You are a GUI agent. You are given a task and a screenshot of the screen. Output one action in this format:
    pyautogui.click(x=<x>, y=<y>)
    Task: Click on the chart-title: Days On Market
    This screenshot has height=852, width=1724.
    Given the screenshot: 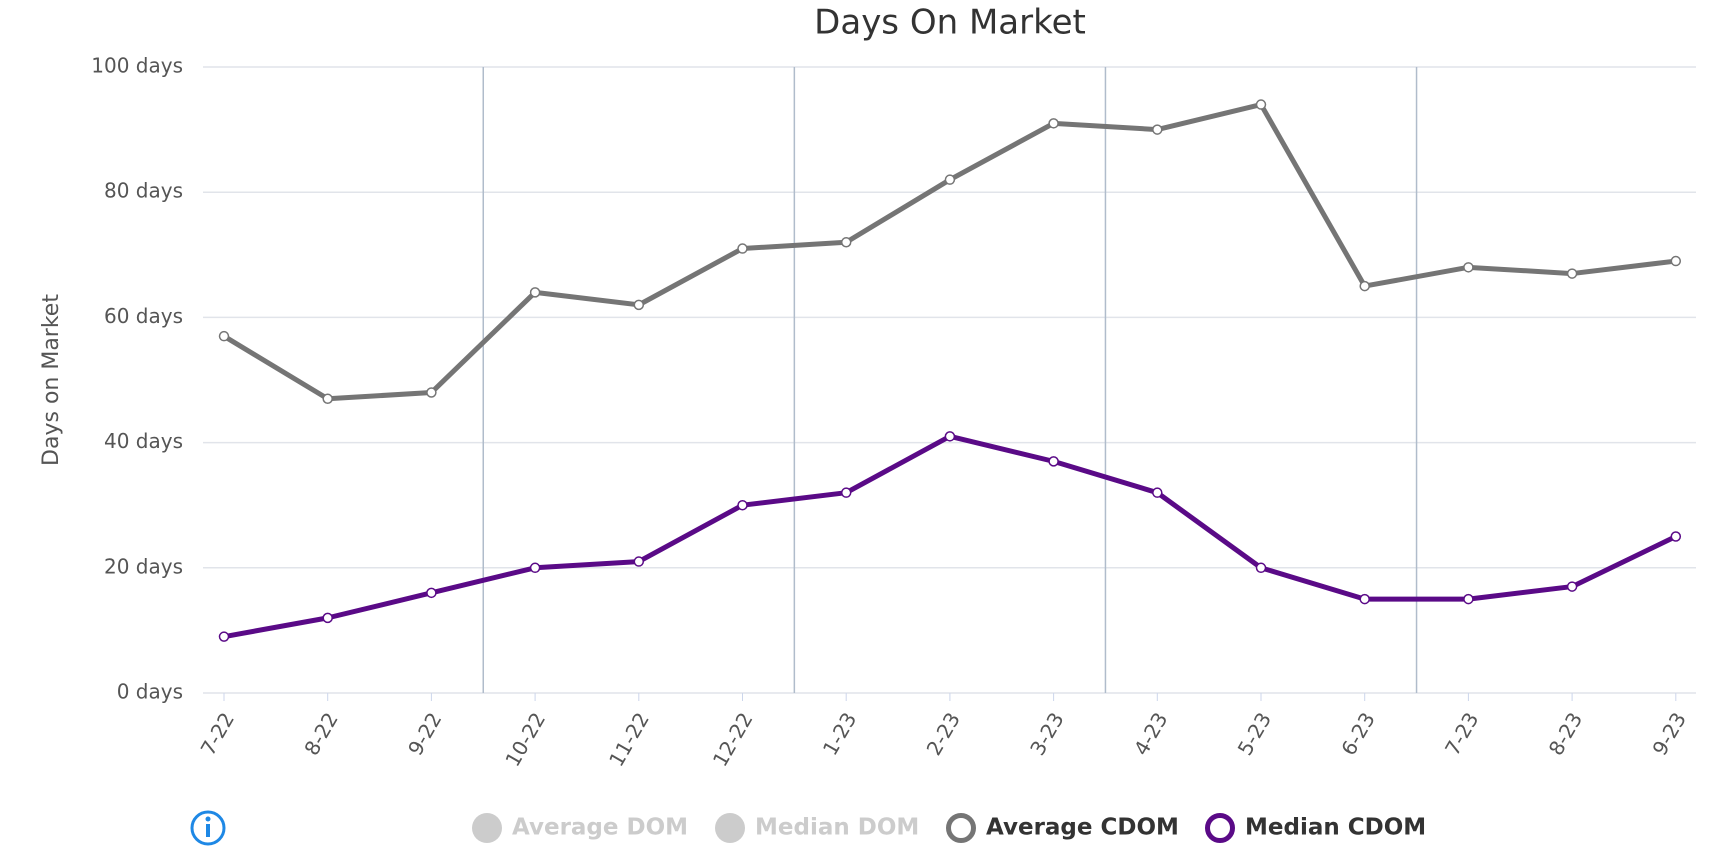 What is the action you would take?
    pyautogui.click(x=950, y=23)
    